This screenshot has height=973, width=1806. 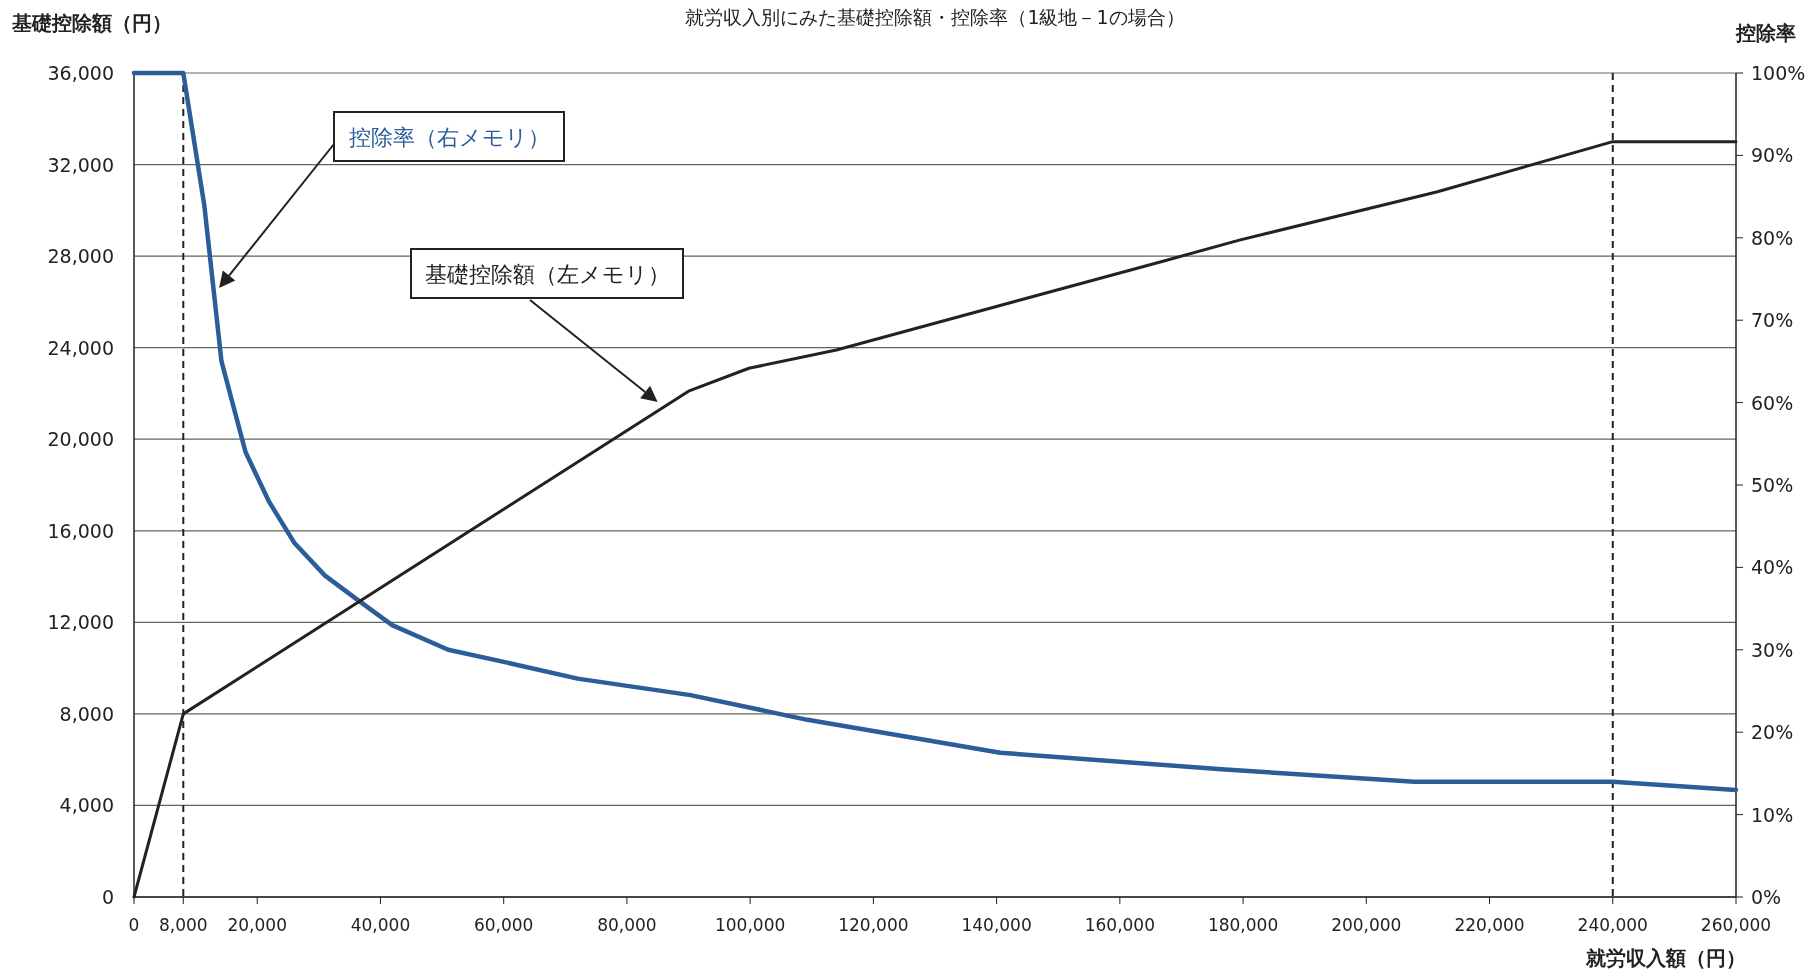 I want to click on ylabel: 基礎控除額（円）, so click(x=92, y=23).